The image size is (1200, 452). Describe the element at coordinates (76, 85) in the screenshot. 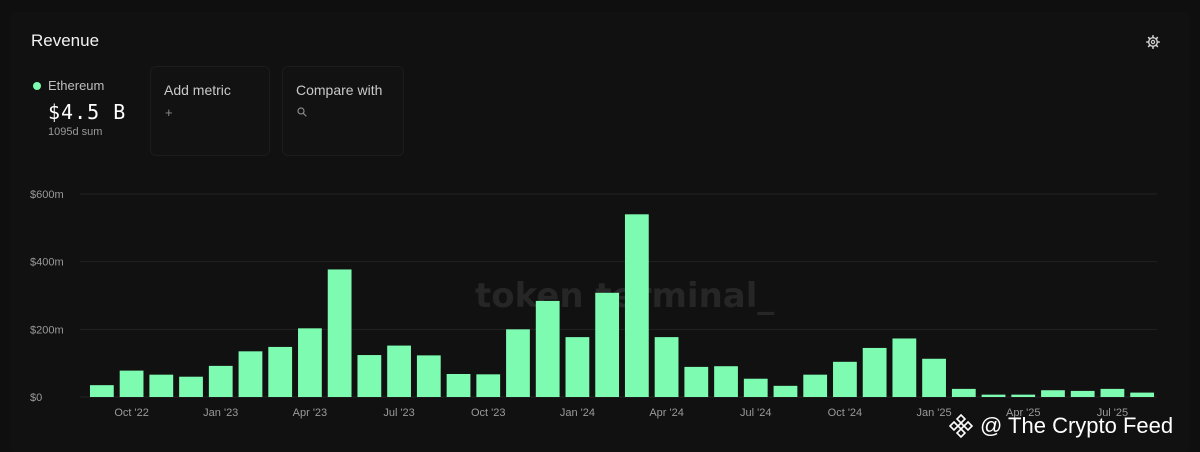

I see `metric-name: Ethereum` at that location.